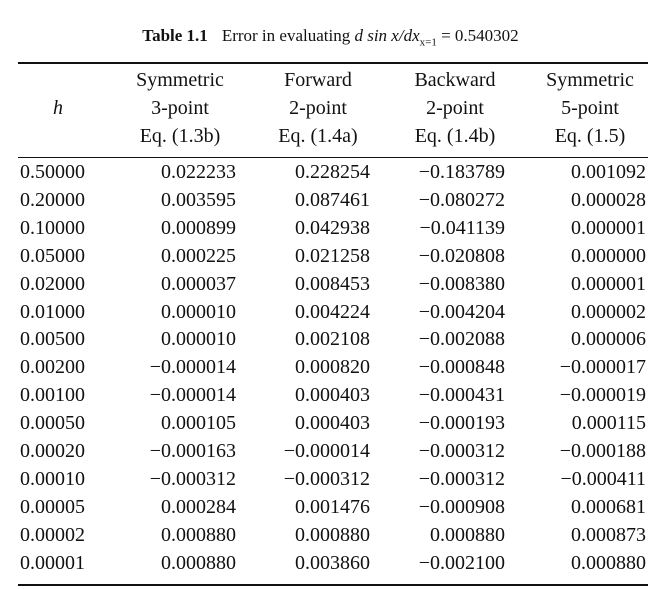 This screenshot has width=661, height=589. I want to click on table-cell: 0.021258, so click(332, 255).